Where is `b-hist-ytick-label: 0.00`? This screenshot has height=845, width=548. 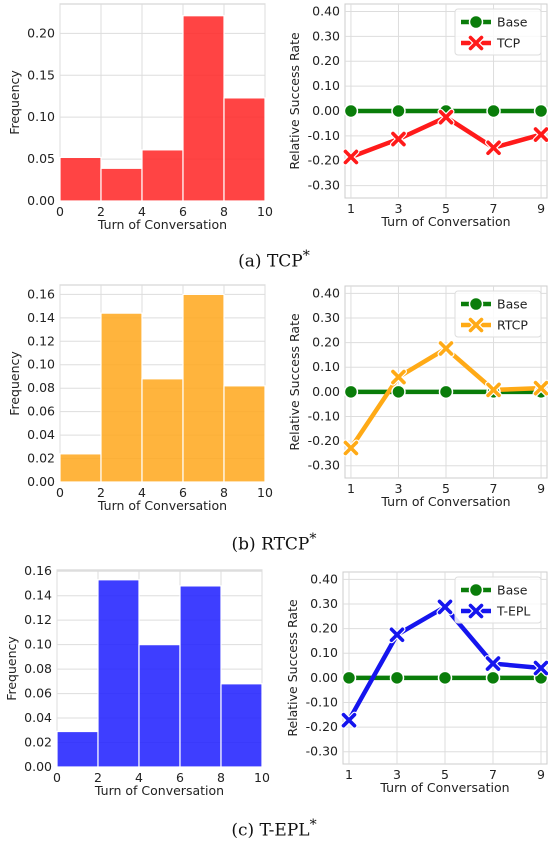 b-hist-ytick-label: 0.00 is located at coordinates (41, 481).